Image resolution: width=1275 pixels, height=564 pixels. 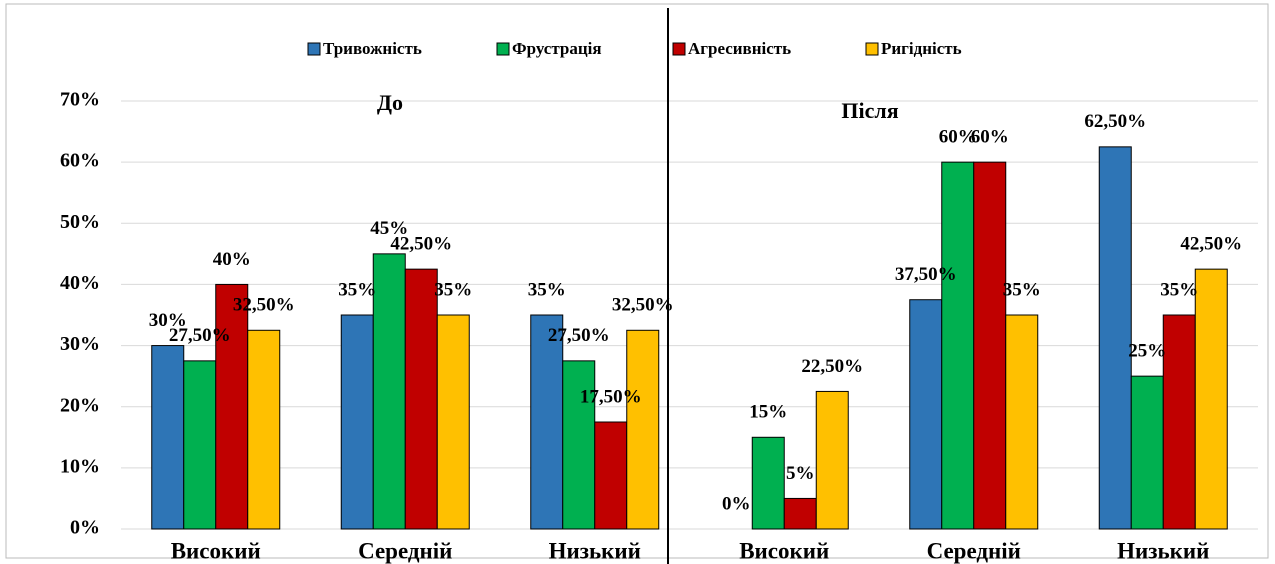 What do you see at coordinates (390, 102) in the screenshot?
I see `annotation: До` at bounding box center [390, 102].